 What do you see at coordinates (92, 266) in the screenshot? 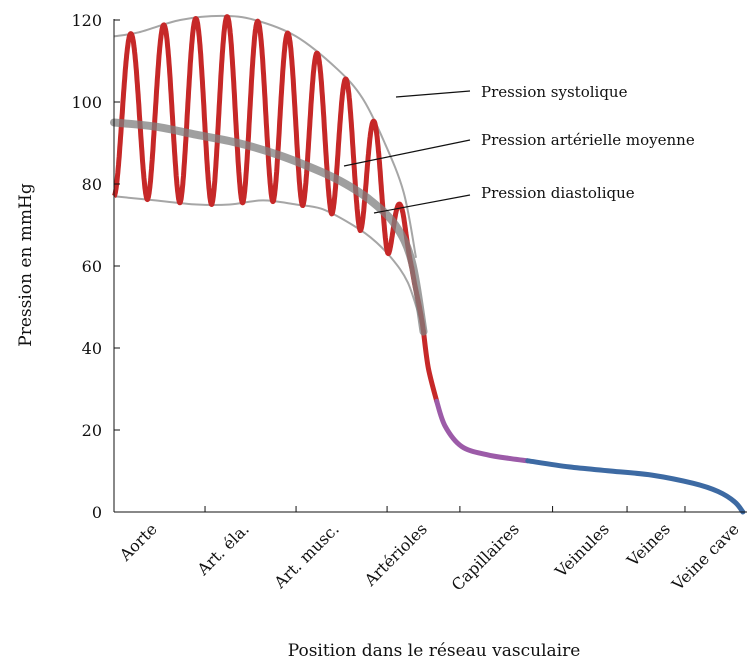
I see `y-tick-label: 60` at bounding box center [92, 266].